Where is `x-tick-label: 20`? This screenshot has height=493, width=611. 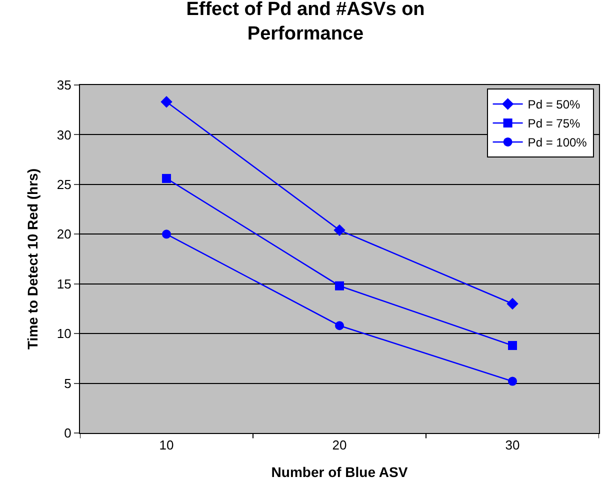 x-tick-label: 20 is located at coordinates (339, 445).